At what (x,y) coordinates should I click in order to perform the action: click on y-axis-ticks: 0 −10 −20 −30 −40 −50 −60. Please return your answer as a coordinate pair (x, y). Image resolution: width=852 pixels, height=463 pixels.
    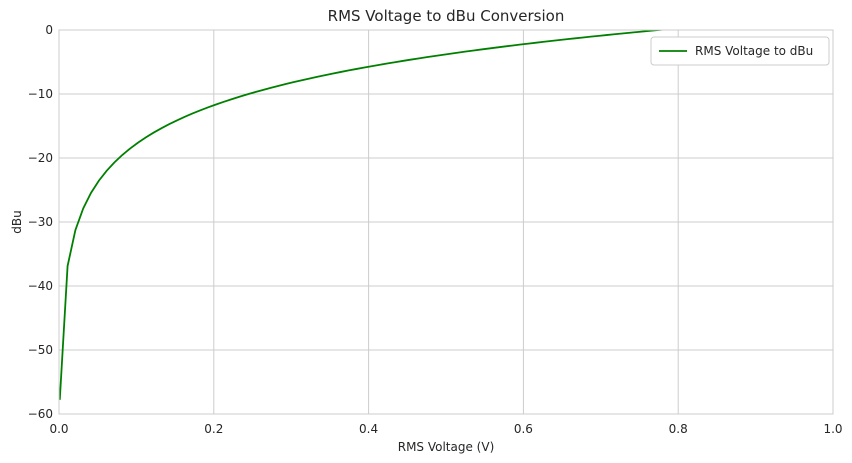
    Looking at the image, I should click on (40, 222).